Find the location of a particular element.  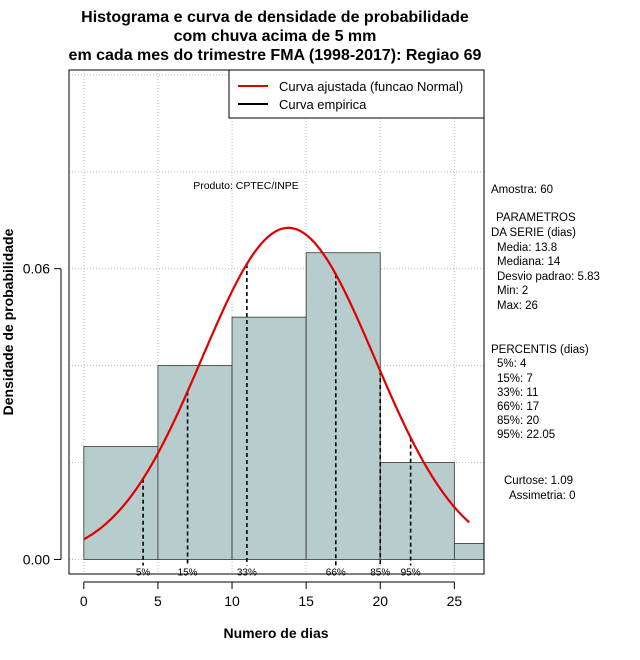

chart-title-line-2: com chuva acima de 5 mm is located at coordinates (275, 36).